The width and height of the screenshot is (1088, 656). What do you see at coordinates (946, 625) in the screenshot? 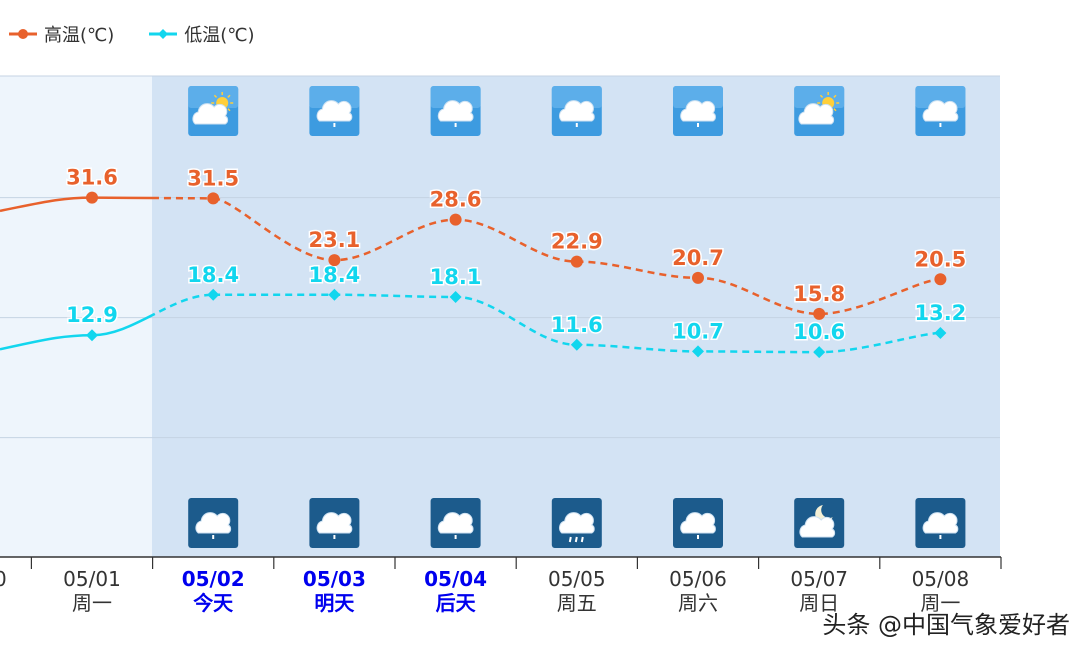
I see `watermark: 头条 @中国气象爱好者` at bounding box center [946, 625].